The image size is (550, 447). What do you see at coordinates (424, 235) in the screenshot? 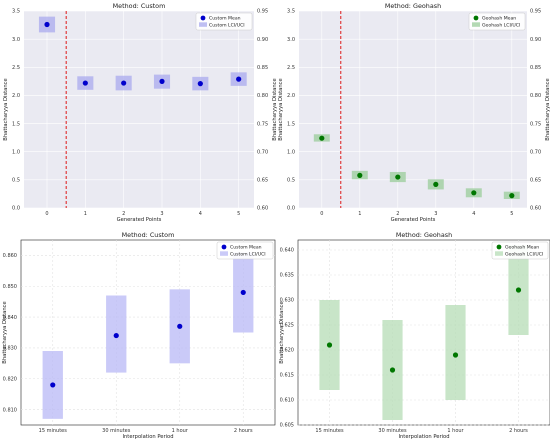
I see `chart-title: Method: Geohash` at bounding box center [424, 235].